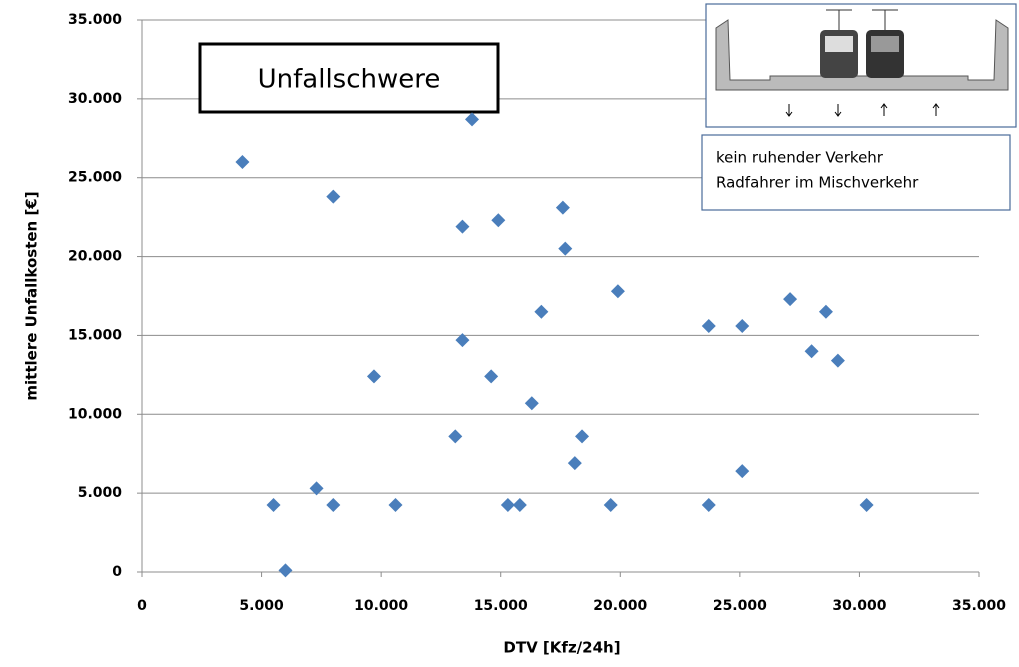 The image size is (1019, 667). I want to click on x-tick-label: 30.000, so click(859, 606).